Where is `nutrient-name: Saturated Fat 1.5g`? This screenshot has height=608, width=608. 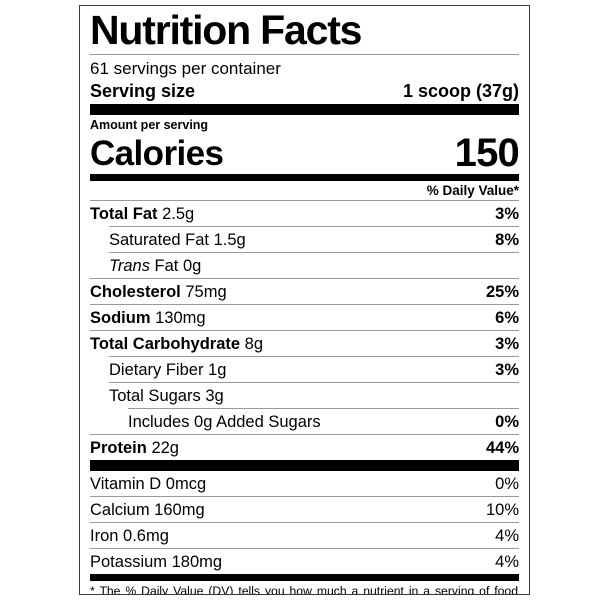
nutrient-name: Saturated Fat 1.5g is located at coordinates (177, 239).